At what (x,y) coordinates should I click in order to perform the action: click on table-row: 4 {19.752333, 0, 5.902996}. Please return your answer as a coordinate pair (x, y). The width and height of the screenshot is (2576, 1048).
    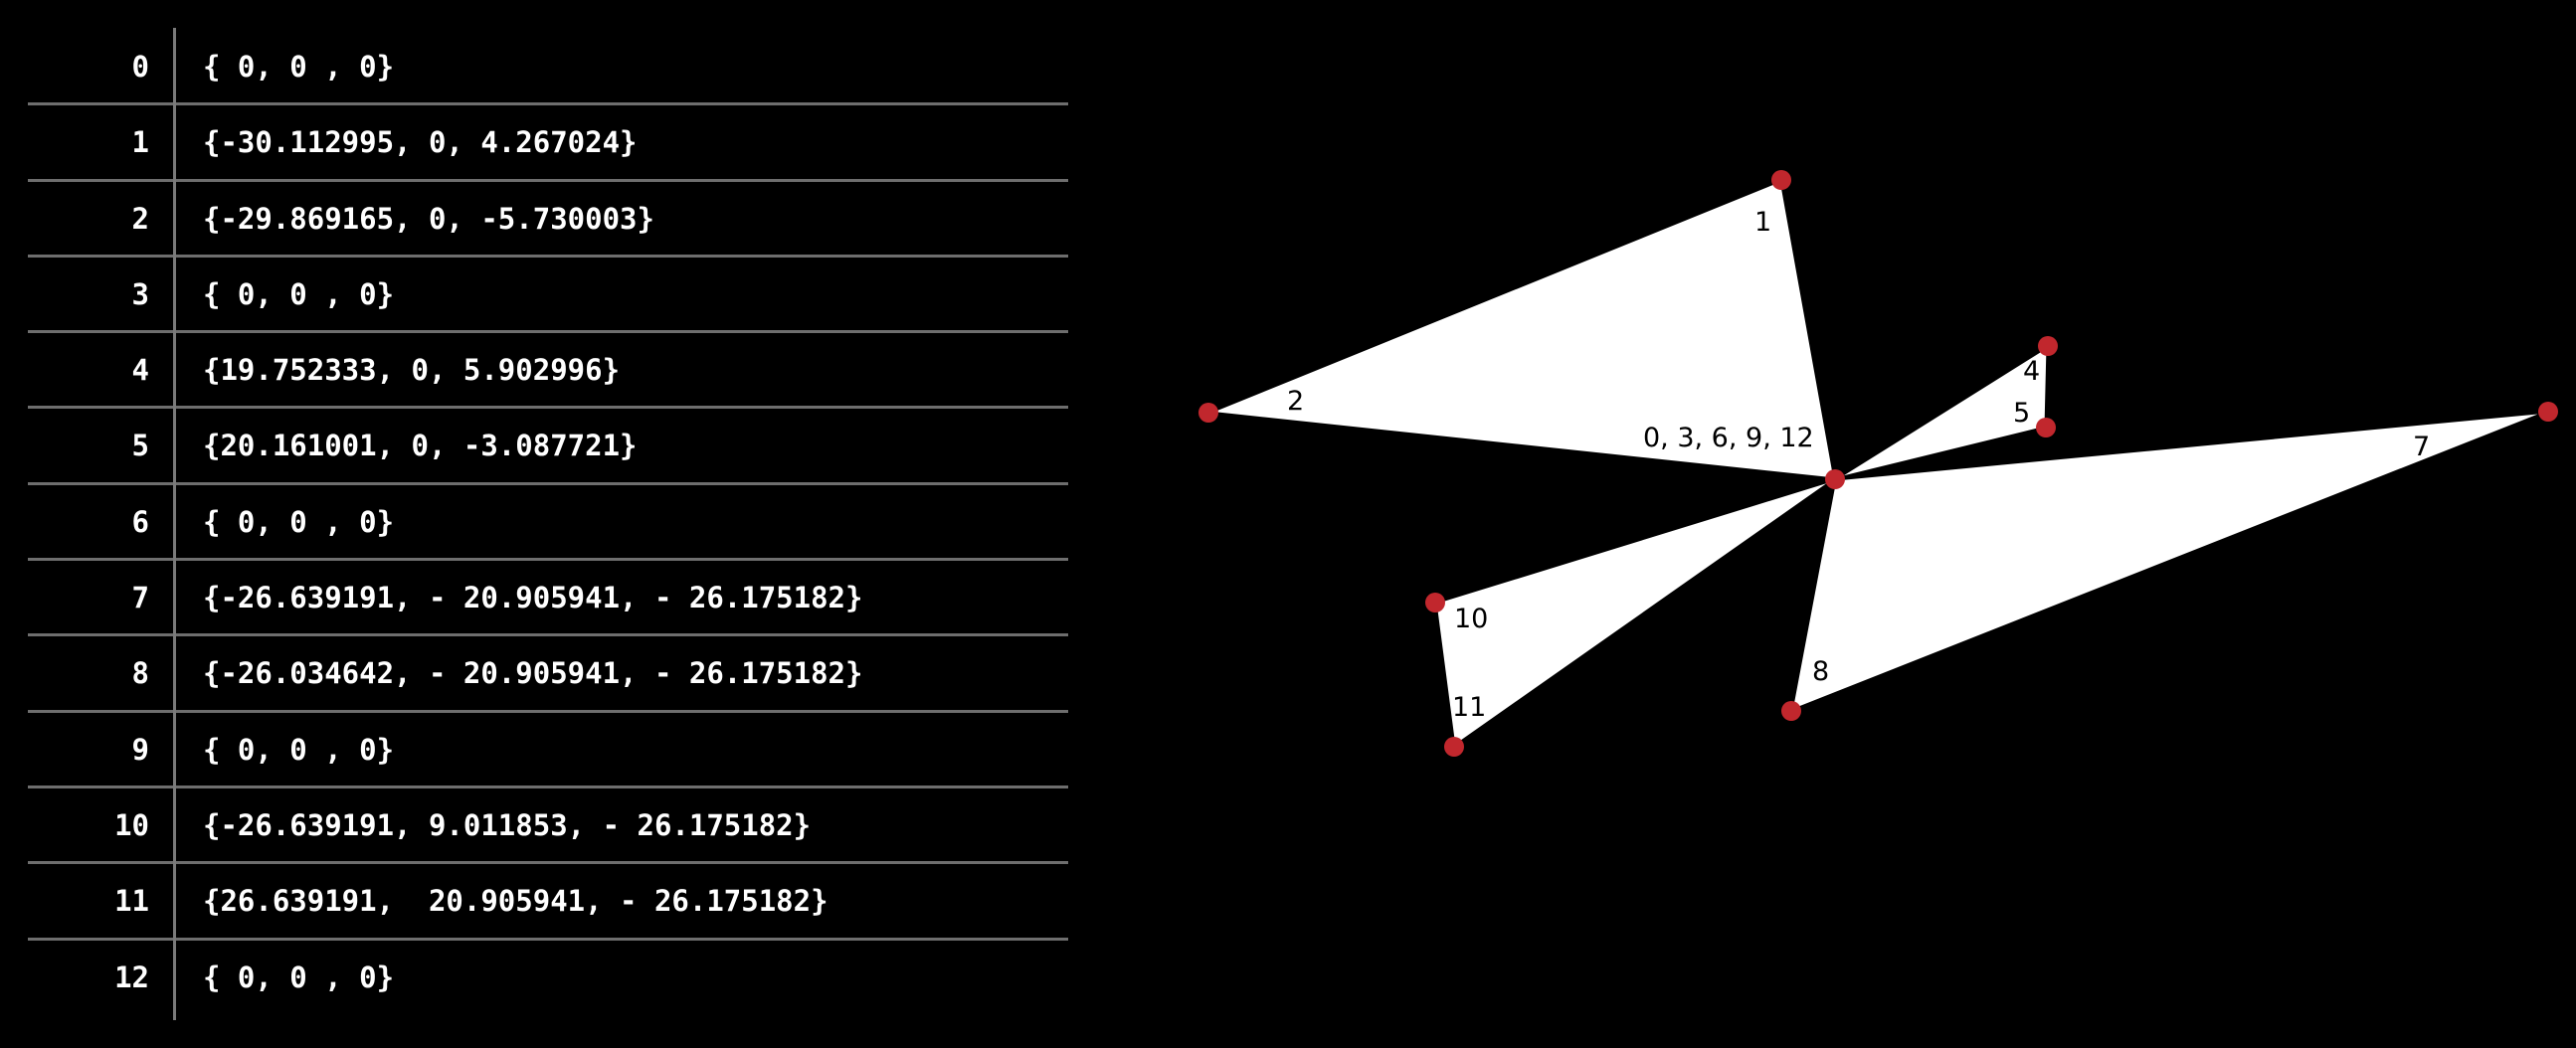
    Looking at the image, I should click on (548, 371).